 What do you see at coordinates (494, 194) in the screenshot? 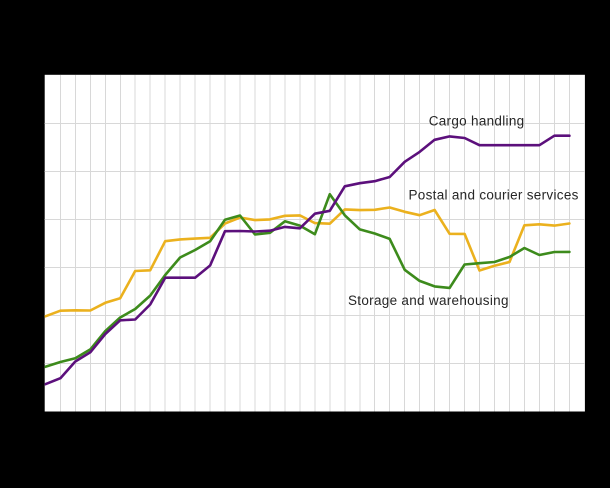
I see `svg-text: Postal and courier services` at bounding box center [494, 194].